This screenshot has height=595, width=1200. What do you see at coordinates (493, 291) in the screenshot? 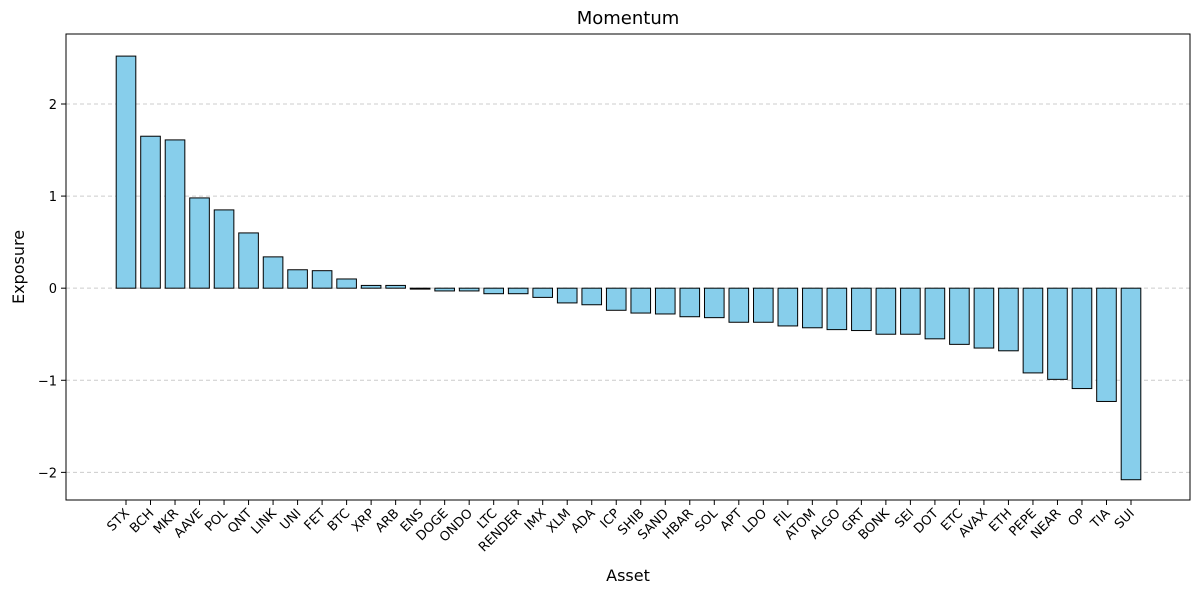
I see `bar-ltc` at bounding box center [493, 291].